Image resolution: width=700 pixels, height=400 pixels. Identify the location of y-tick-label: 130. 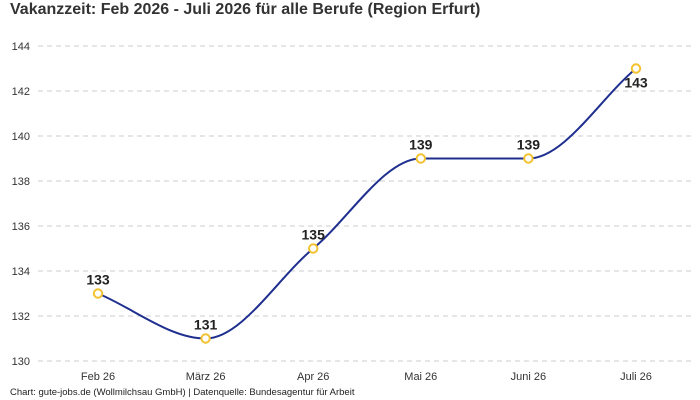
(21, 362).